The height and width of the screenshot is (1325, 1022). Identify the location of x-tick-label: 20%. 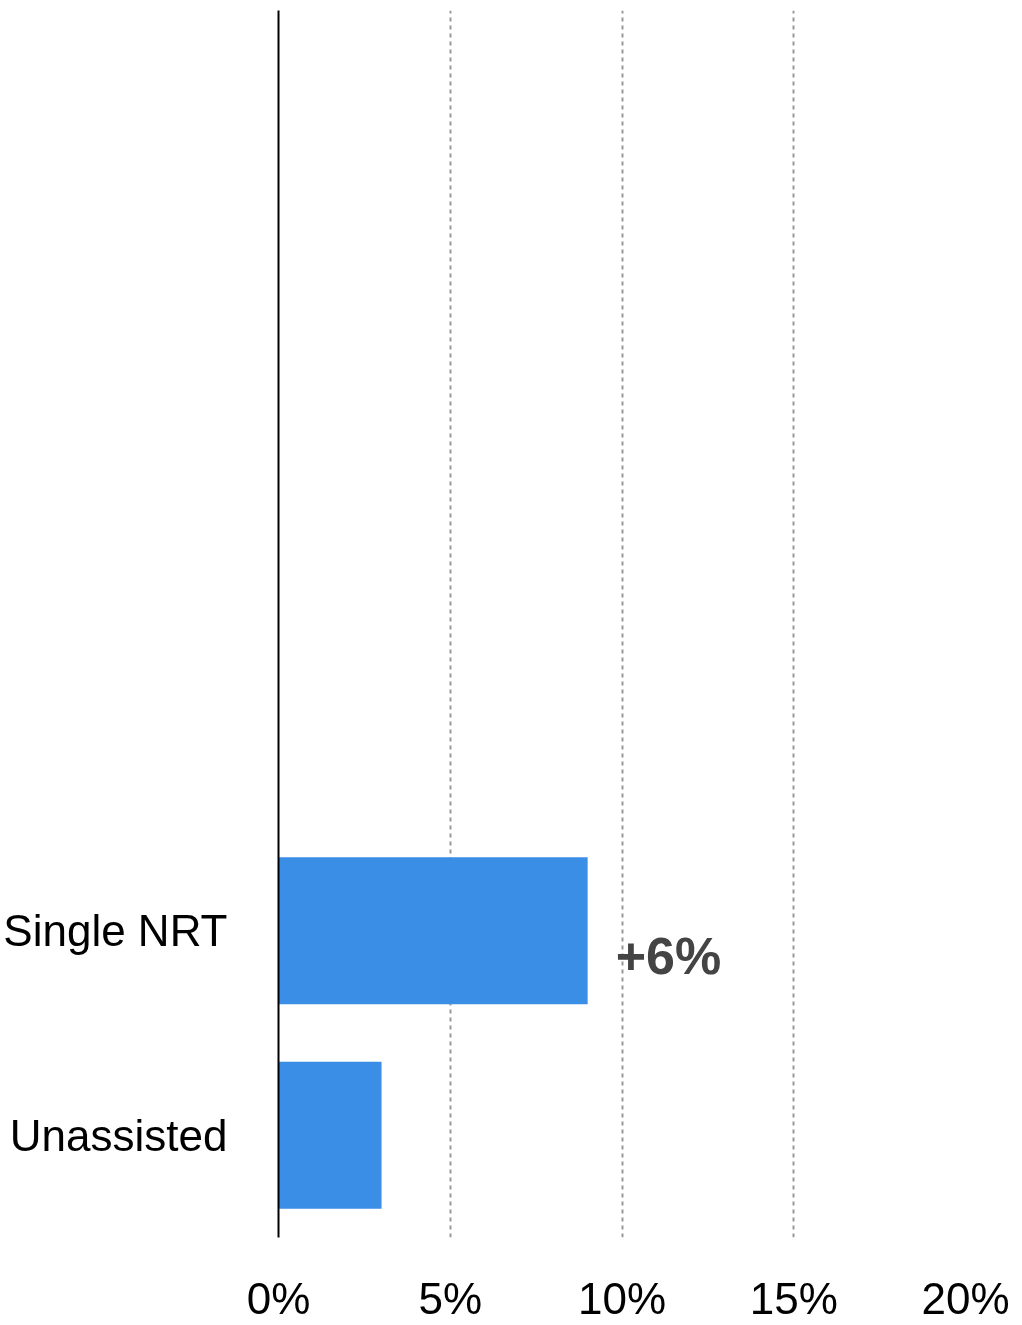
(965, 1298).